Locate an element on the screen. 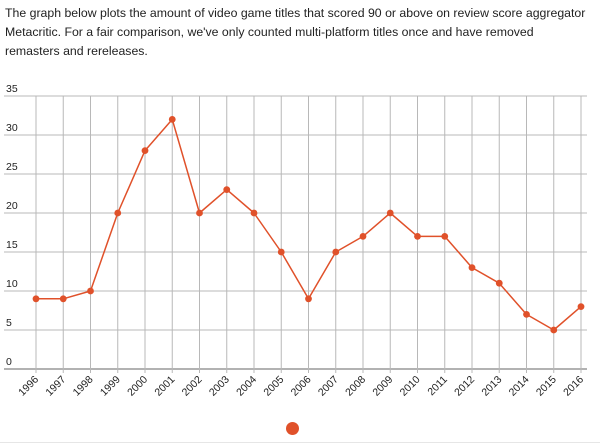  x-tick-label: 2015 is located at coordinates (546, 386).